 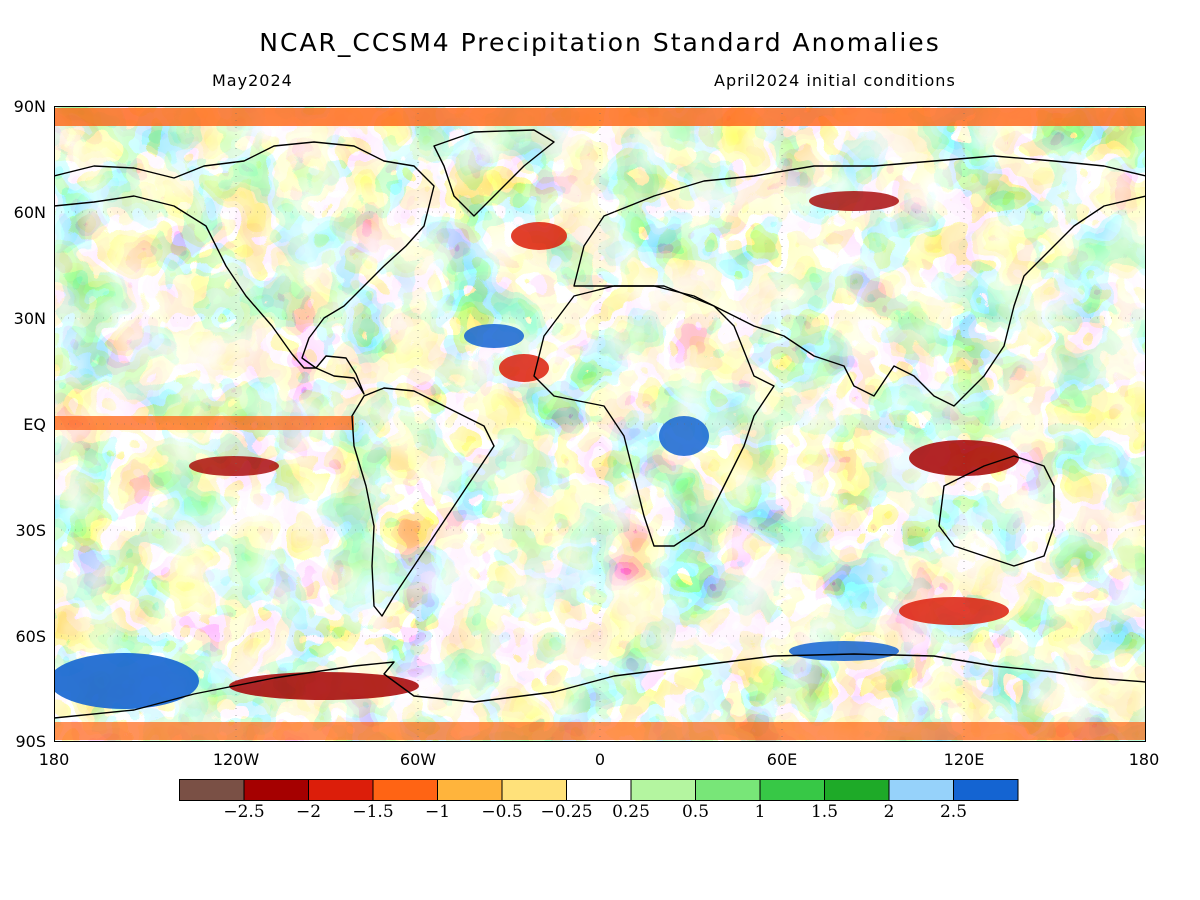 I want to click on southern-ocean-dry-anomaly, so click(x=954, y=611).